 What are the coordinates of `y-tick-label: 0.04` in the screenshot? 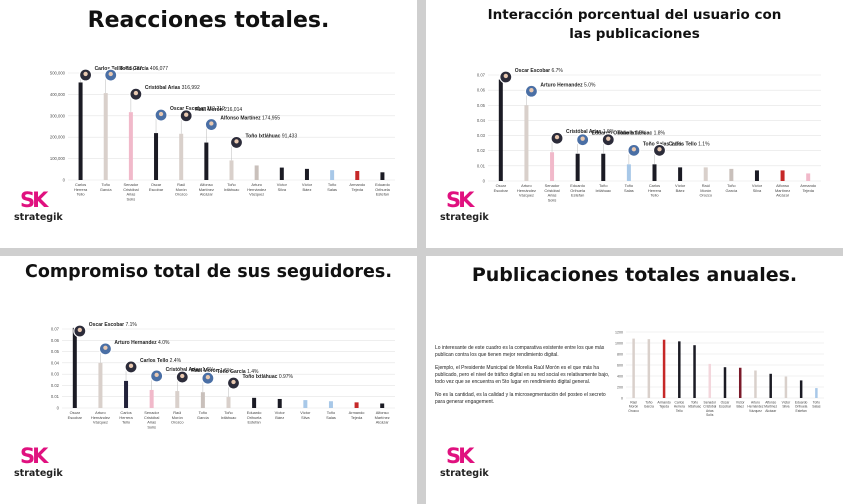 It's located at (55, 362).